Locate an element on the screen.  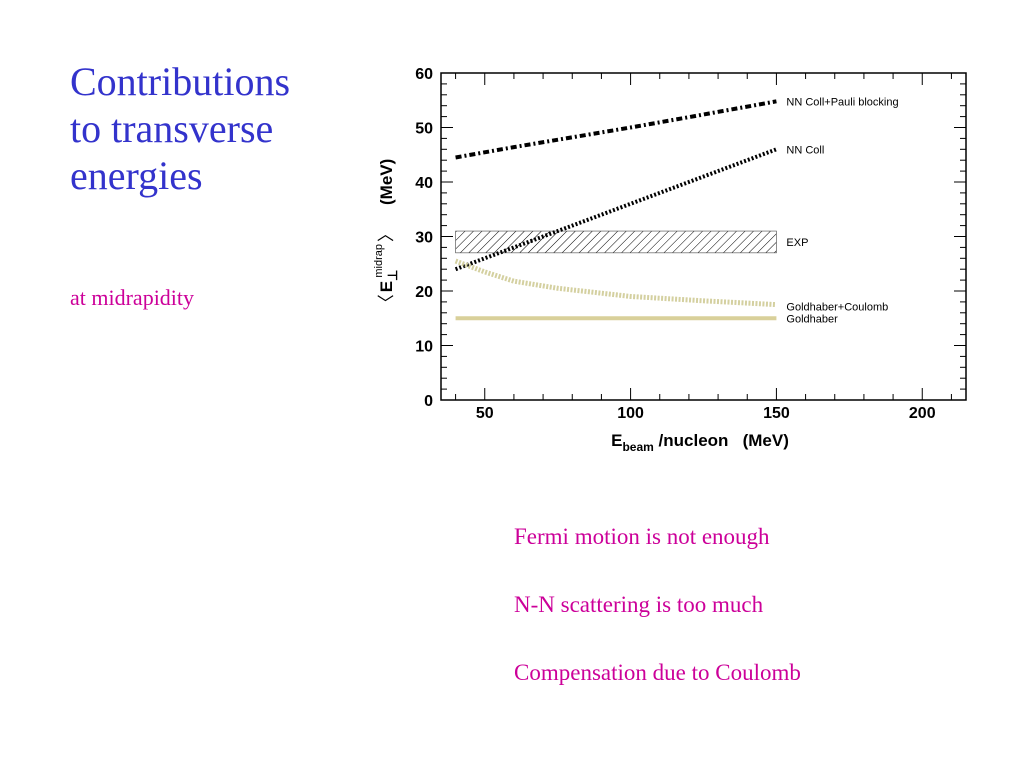
x-tick-label: 100 is located at coordinates (630, 413).